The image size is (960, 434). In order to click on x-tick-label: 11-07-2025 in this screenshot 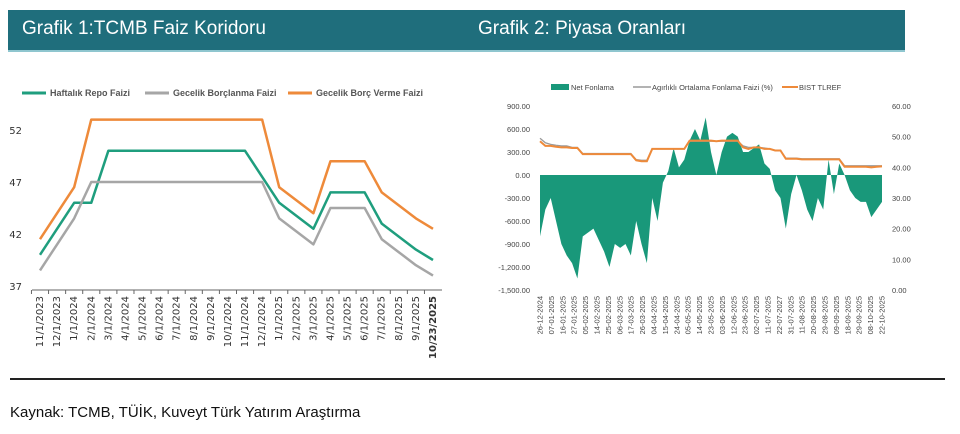, I will do `click(768, 315)`.